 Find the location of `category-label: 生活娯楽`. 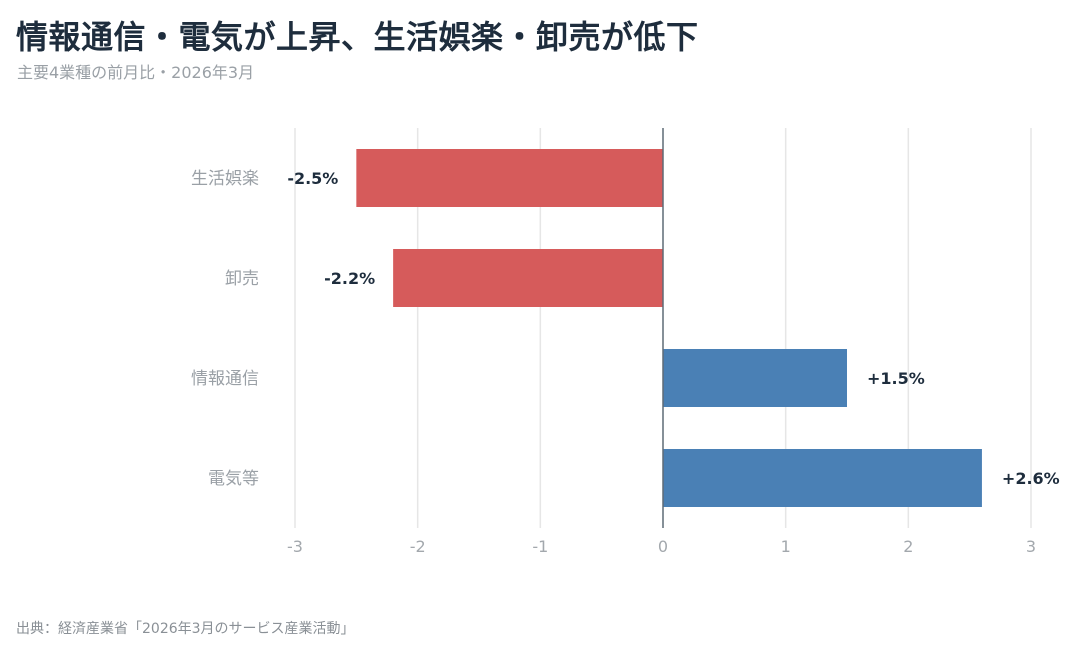

category-label: 生活娯楽 is located at coordinates (225, 179).